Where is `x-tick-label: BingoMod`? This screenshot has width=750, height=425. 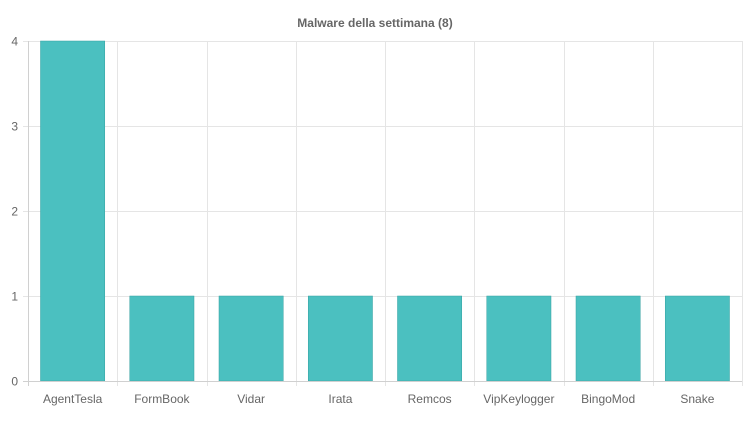
x-tick-label: BingoMod is located at coordinates (608, 399).